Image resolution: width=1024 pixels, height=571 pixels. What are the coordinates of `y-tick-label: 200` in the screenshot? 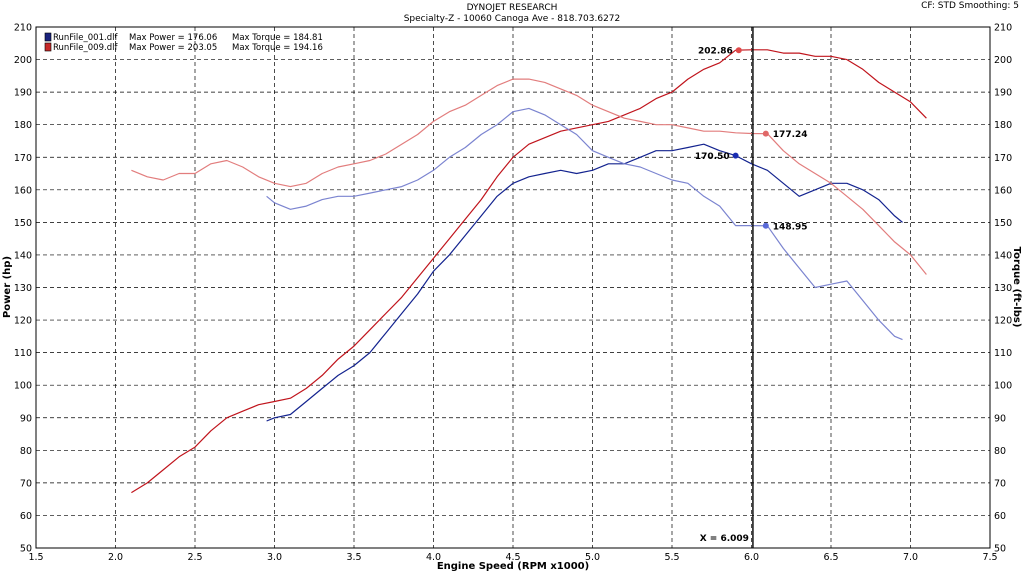 It's located at (23, 60).